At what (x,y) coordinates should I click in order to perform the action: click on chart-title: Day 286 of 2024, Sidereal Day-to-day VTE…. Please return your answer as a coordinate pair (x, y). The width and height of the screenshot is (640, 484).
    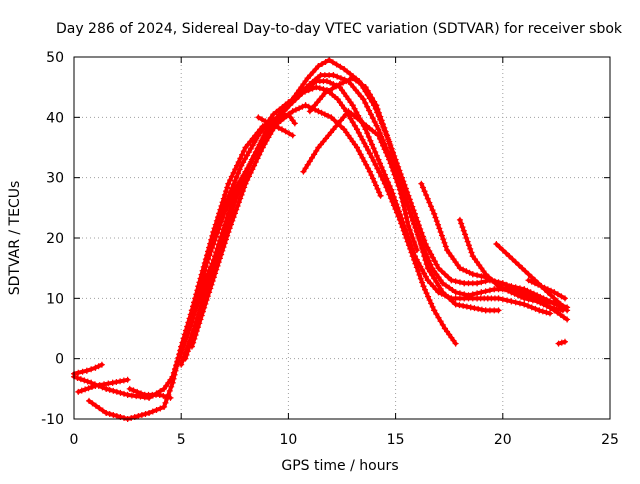
    Looking at the image, I should click on (339, 29).